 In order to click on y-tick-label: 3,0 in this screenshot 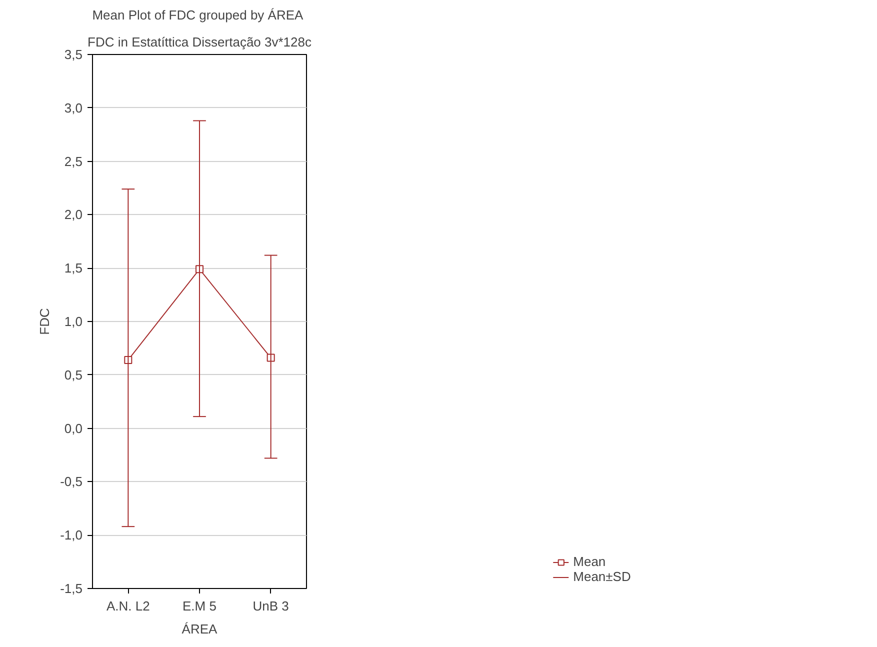, I will do `click(73, 108)`.